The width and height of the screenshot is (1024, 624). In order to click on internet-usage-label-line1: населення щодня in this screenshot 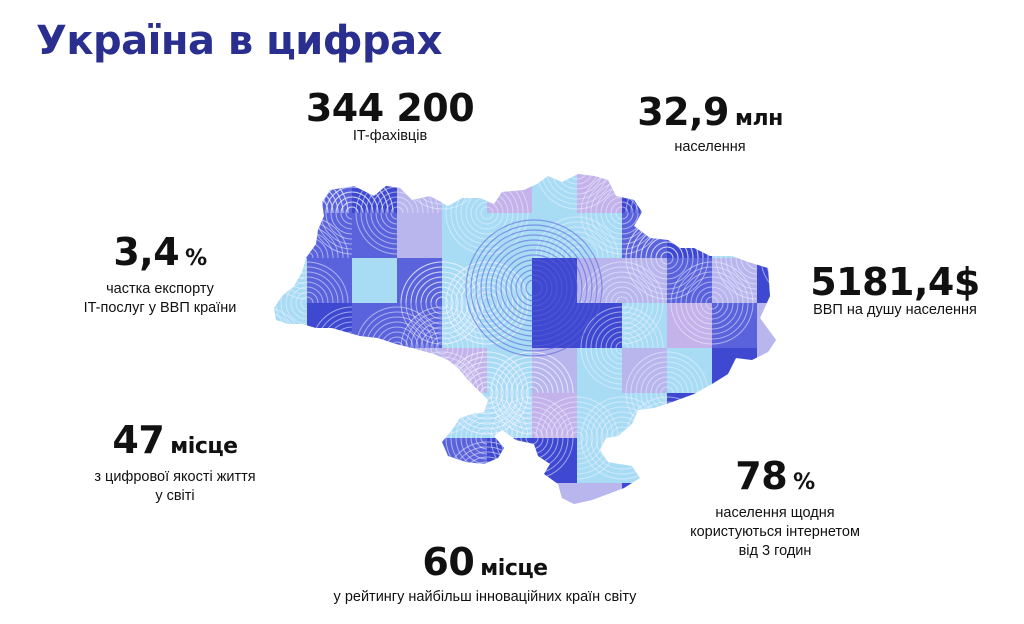, I will do `click(775, 513)`.